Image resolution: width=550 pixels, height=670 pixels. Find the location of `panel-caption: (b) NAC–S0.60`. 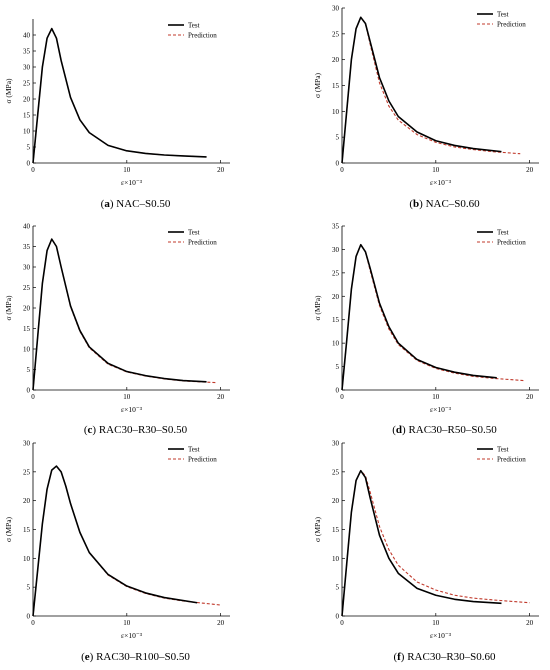

panel-caption: (b) NAC–S0.60 is located at coordinates (444, 204).